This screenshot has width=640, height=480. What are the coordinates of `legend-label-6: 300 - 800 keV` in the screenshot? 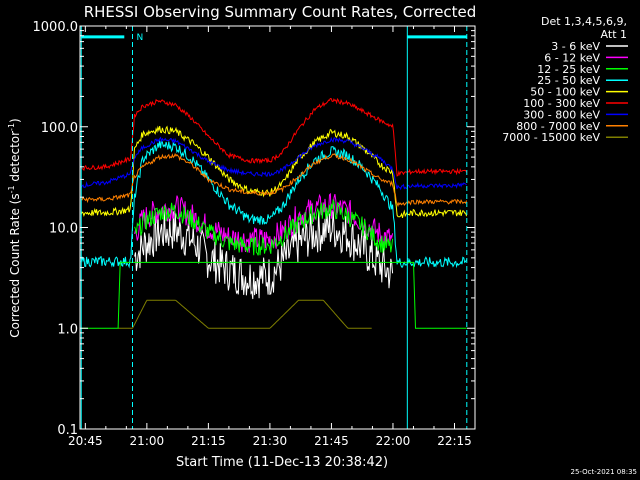 It's located at (561, 114).